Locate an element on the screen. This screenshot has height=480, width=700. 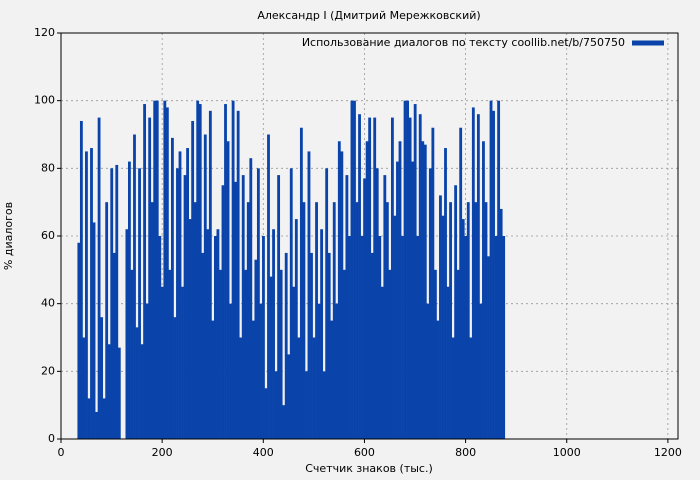
y-tick-label: 20 is located at coordinates (48, 370).